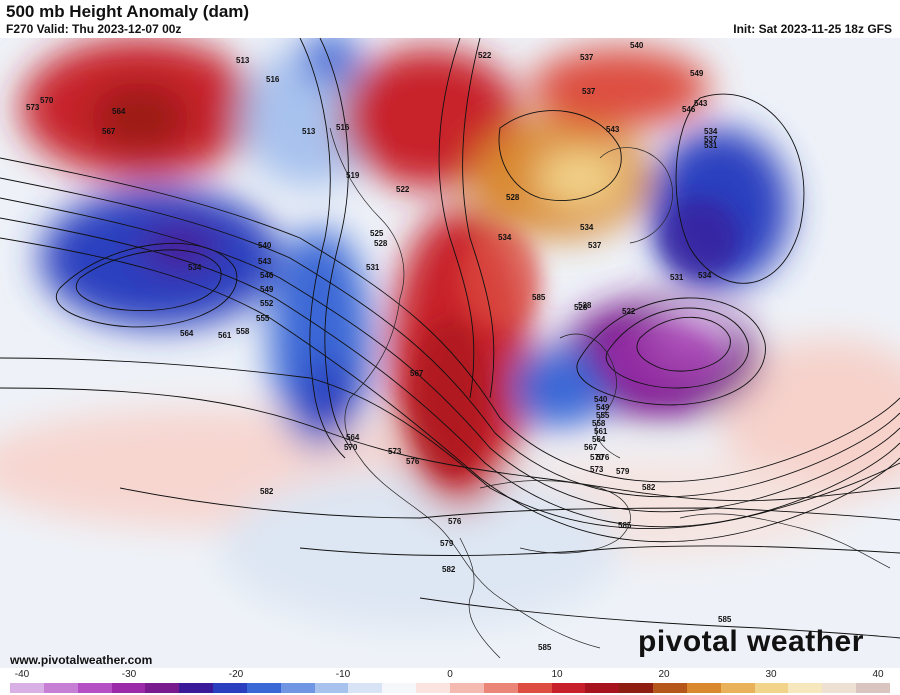 Image resolution: width=900 pixels, height=695 pixels. What do you see at coordinates (450, 674) in the screenshot?
I see `colorbar-tick-label: 0` at bounding box center [450, 674].